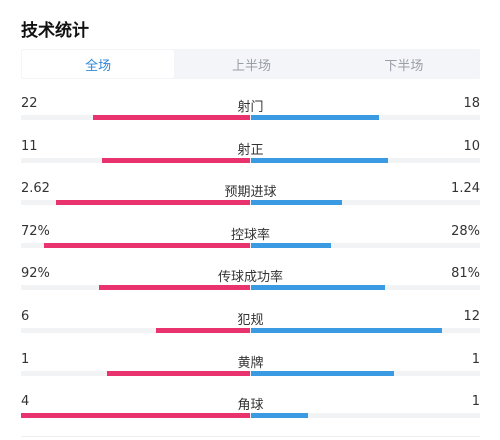 The width and height of the screenshot is (500, 440). What do you see at coordinates (471, 146) in the screenshot?
I see `away-value: 10` at bounding box center [471, 146].